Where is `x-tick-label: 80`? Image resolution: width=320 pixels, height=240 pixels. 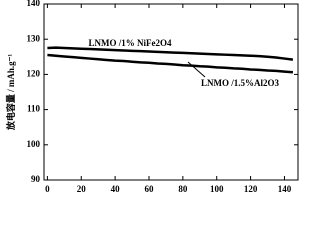 x-tick-label: 80 is located at coordinates (183, 189).